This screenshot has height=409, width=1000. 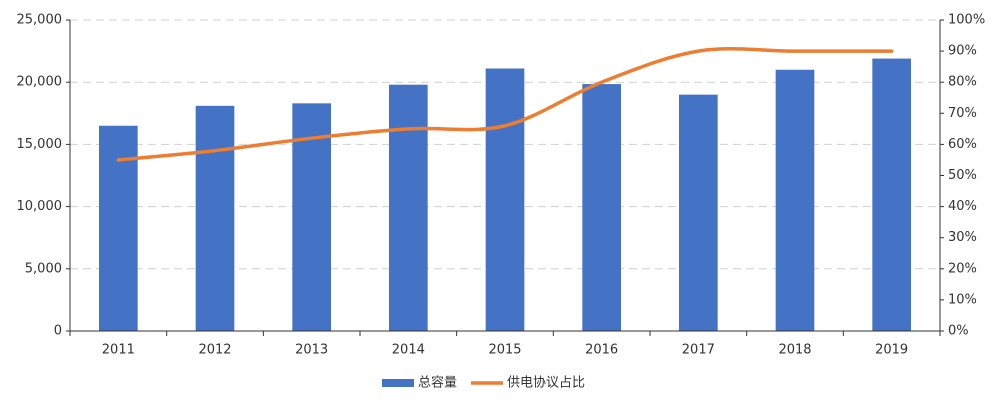 What do you see at coordinates (43, 268) in the screenshot?
I see `y-tick-label: 5,000` at bounding box center [43, 268].